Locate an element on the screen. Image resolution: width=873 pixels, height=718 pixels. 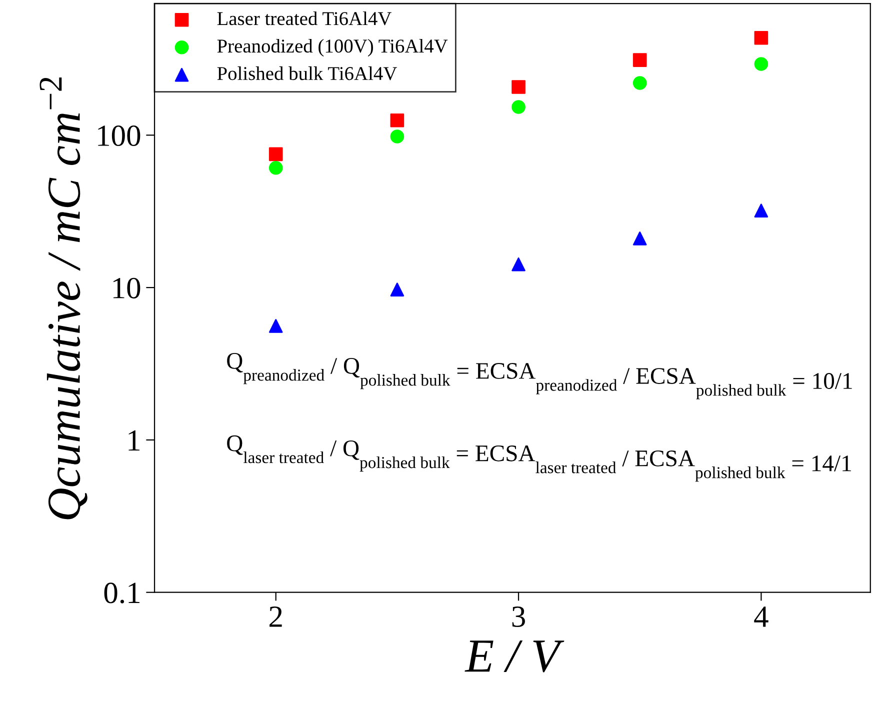
legend-label: Laser treated Ti6Al4V is located at coordinates (304, 18).